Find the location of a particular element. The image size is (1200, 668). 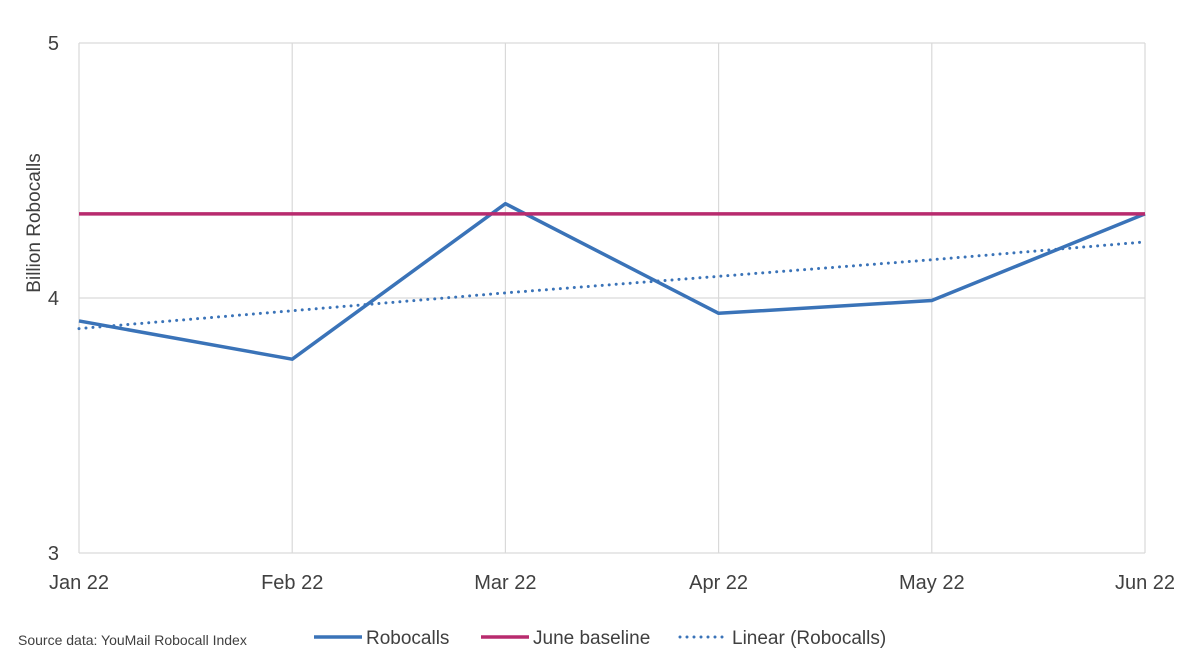

legend: Robocalls June baseline Linear (Robocalls) is located at coordinates (600, 638).